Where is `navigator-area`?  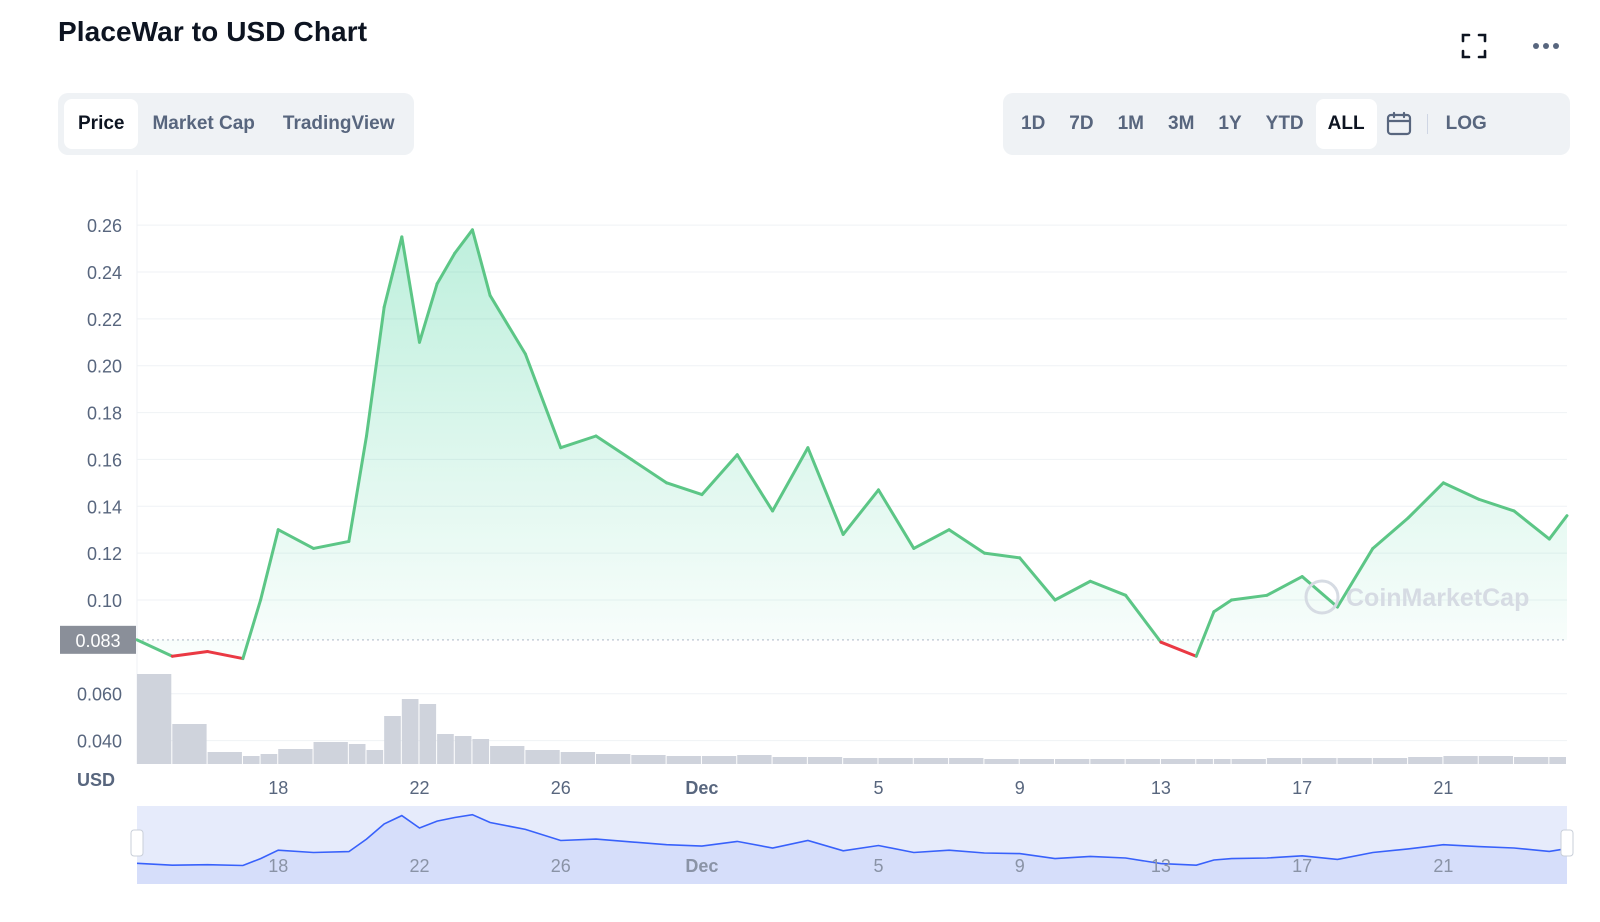
navigator-area is located at coordinates (852, 849).